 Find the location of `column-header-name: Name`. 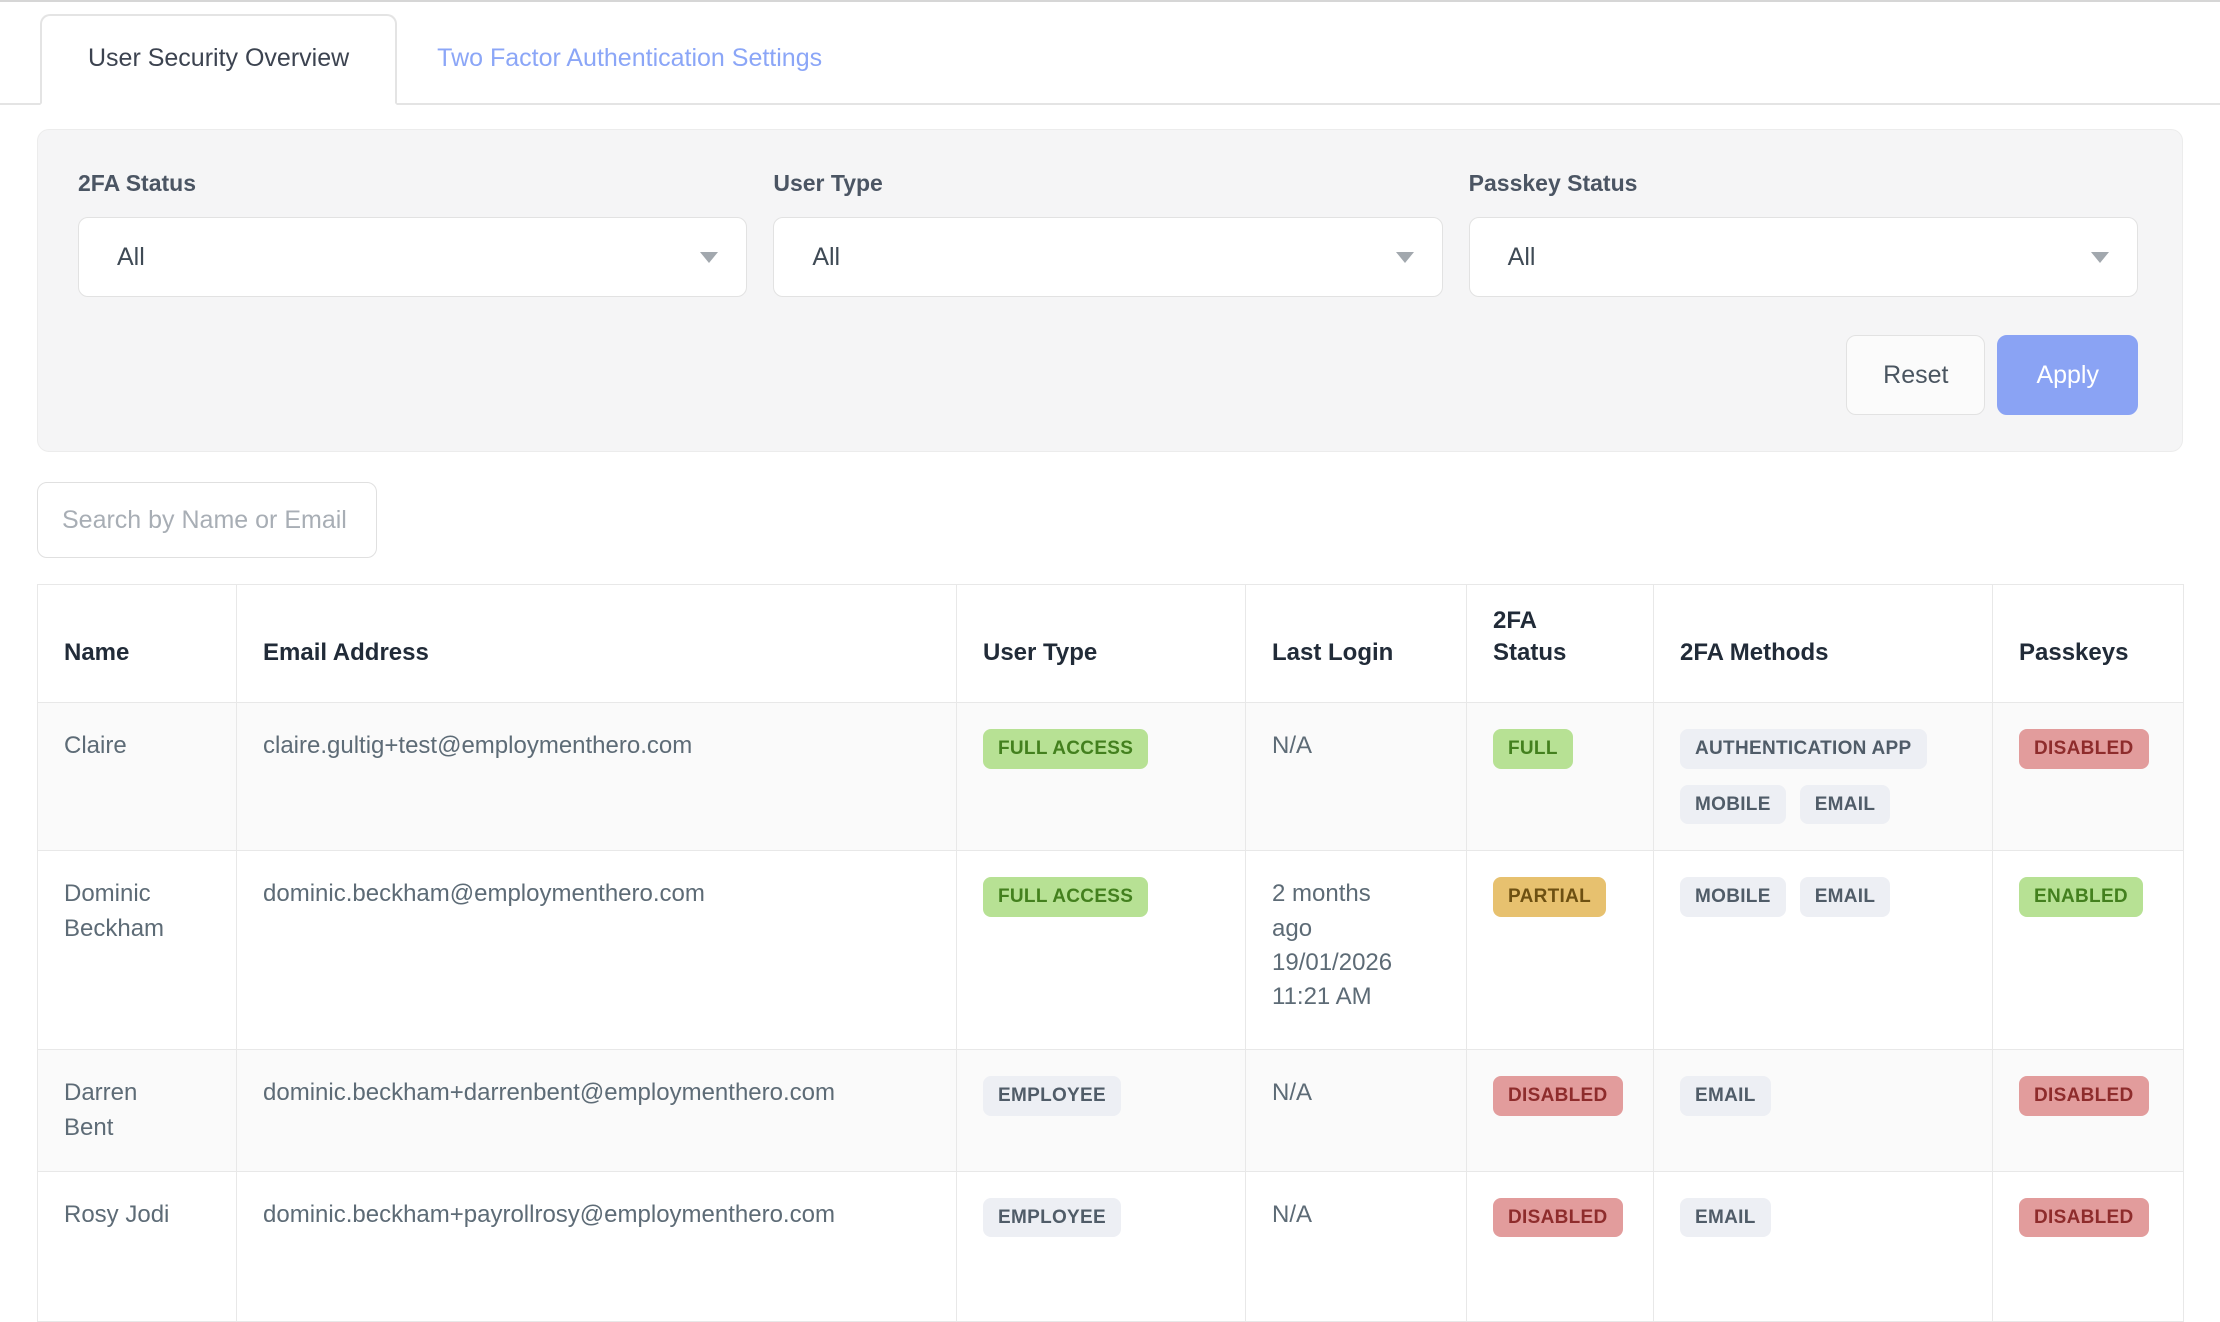

column-header-name: Name is located at coordinates (137, 643).